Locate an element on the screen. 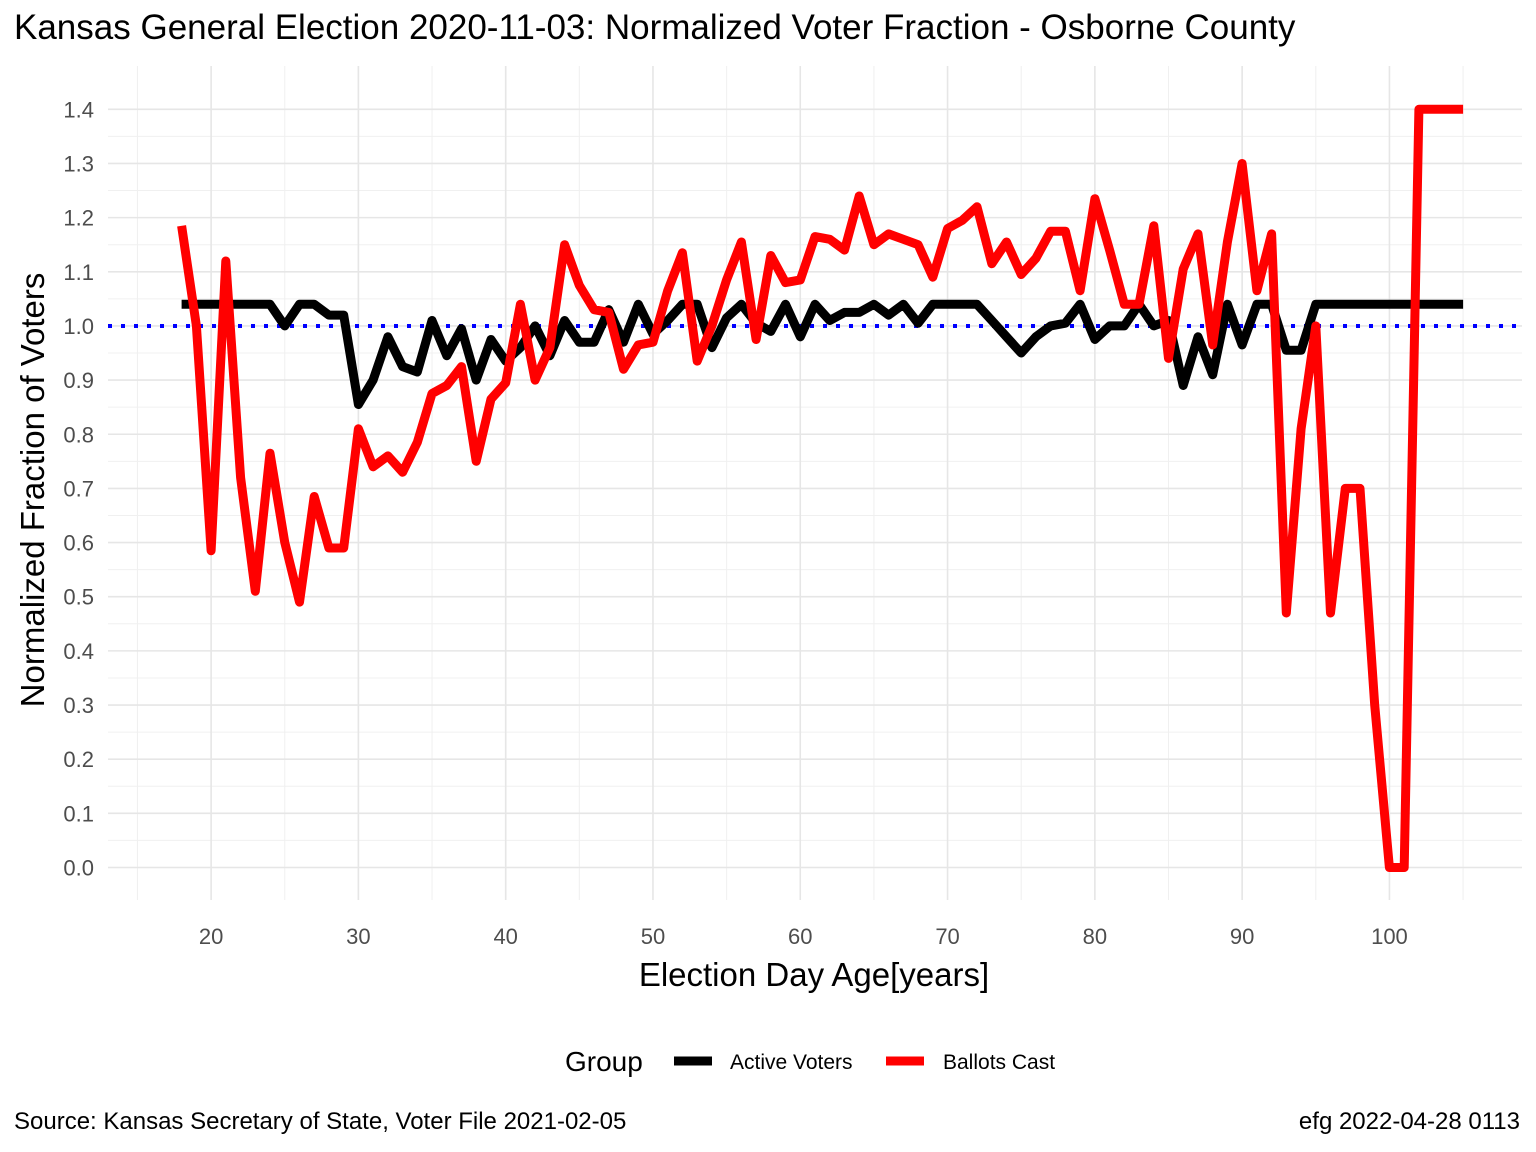  legend-title: Group is located at coordinates (604, 1061).